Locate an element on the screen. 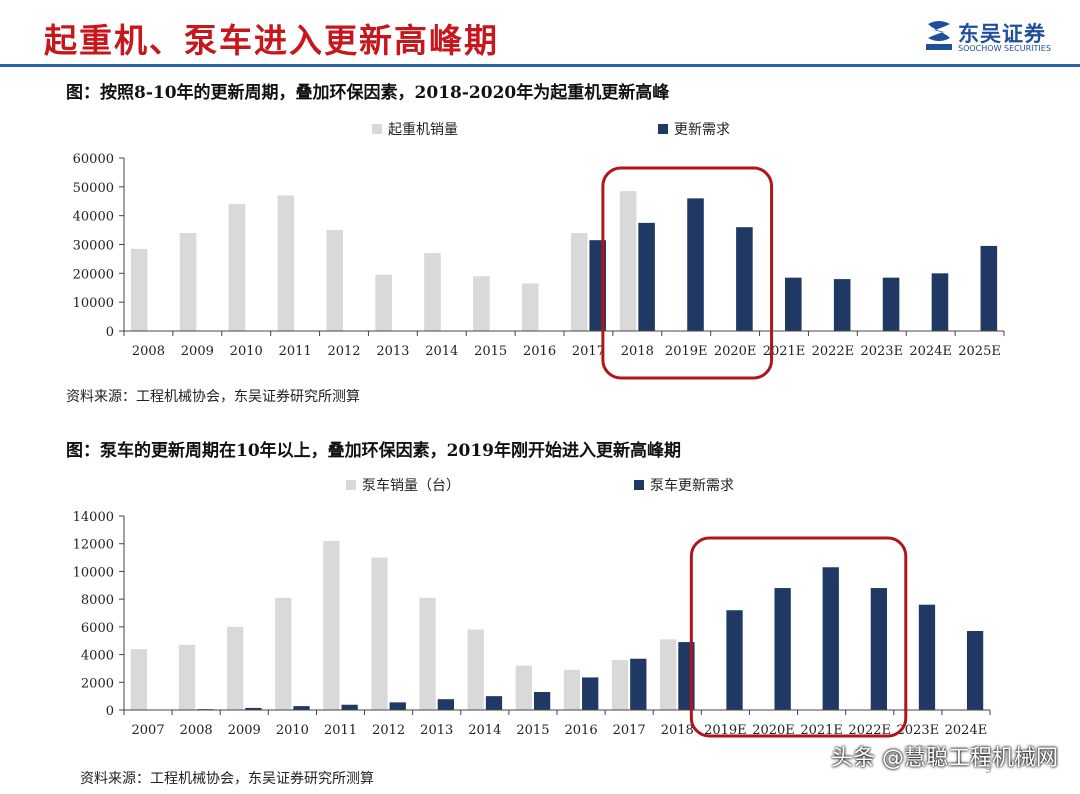 The height and width of the screenshot is (794, 1080). logo-text: 东吴证券 is located at coordinates (1002, 34).